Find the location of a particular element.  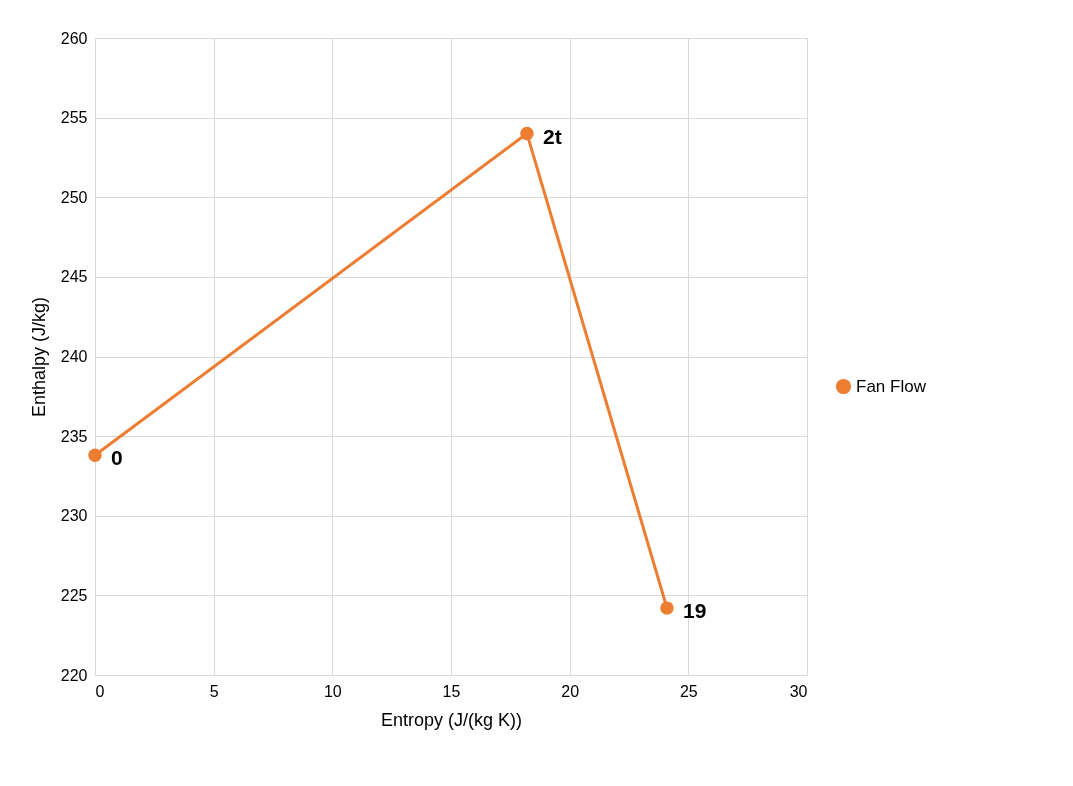

y-tick-label: 255 is located at coordinates (74, 118).